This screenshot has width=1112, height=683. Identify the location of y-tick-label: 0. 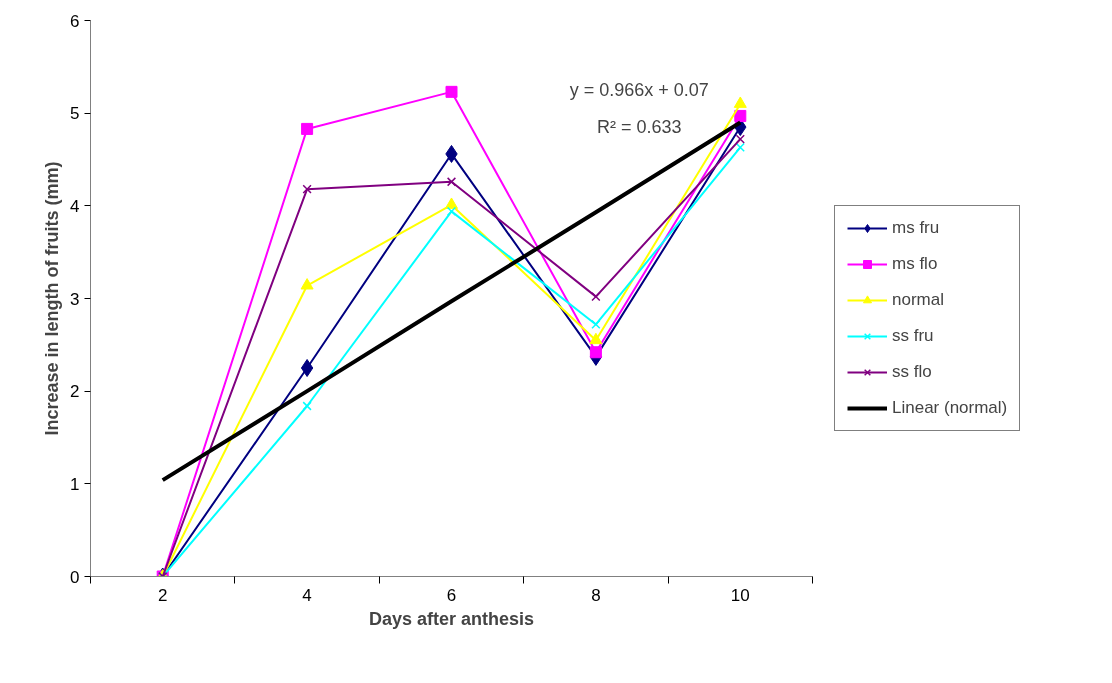
(75, 577).